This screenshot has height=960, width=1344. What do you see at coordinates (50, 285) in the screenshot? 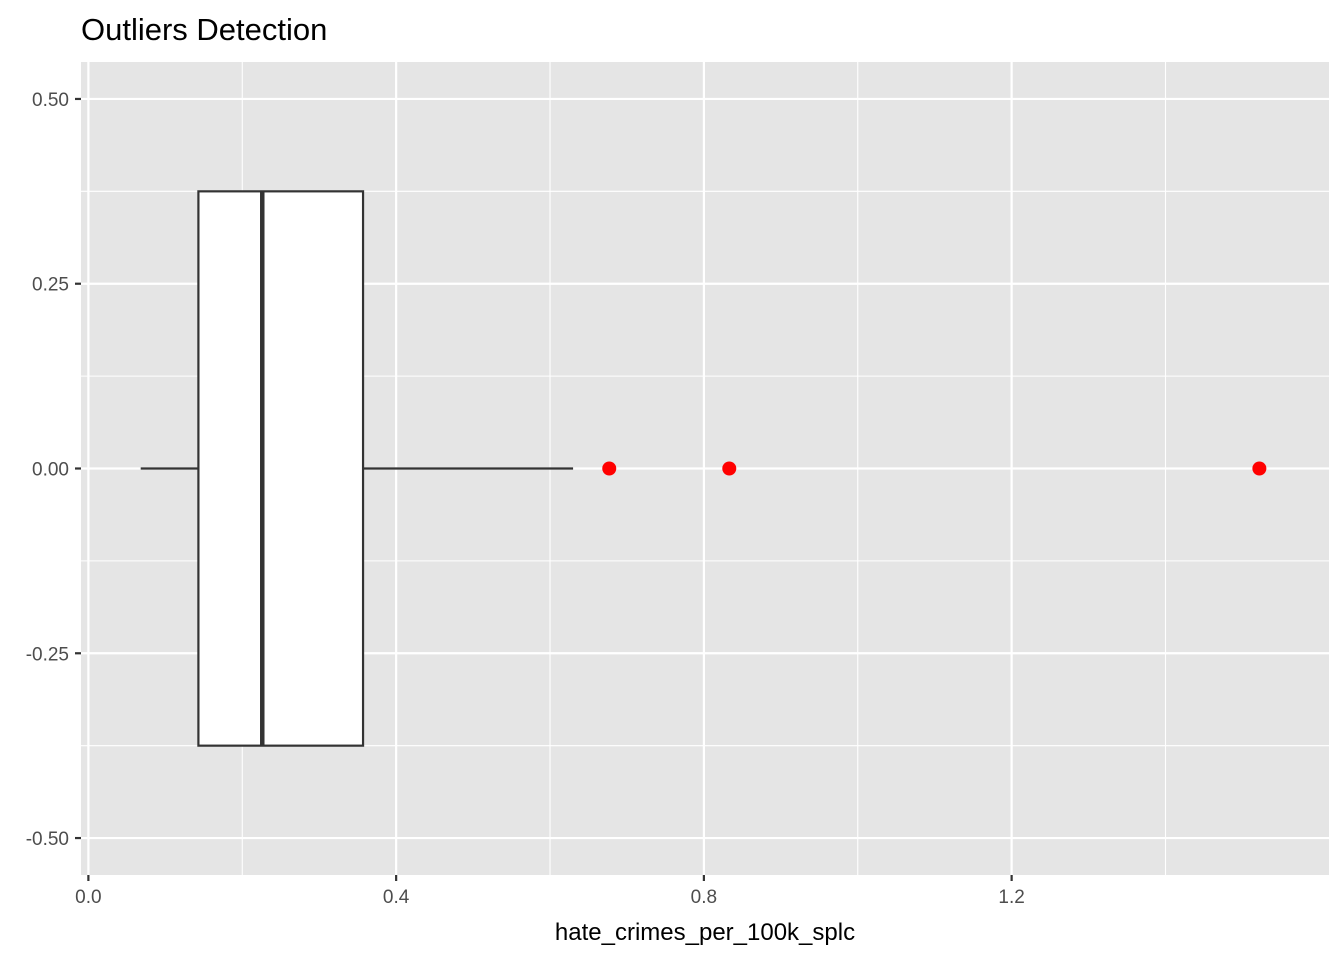
I see `y-tick-label: 0.25` at bounding box center [50, 285].